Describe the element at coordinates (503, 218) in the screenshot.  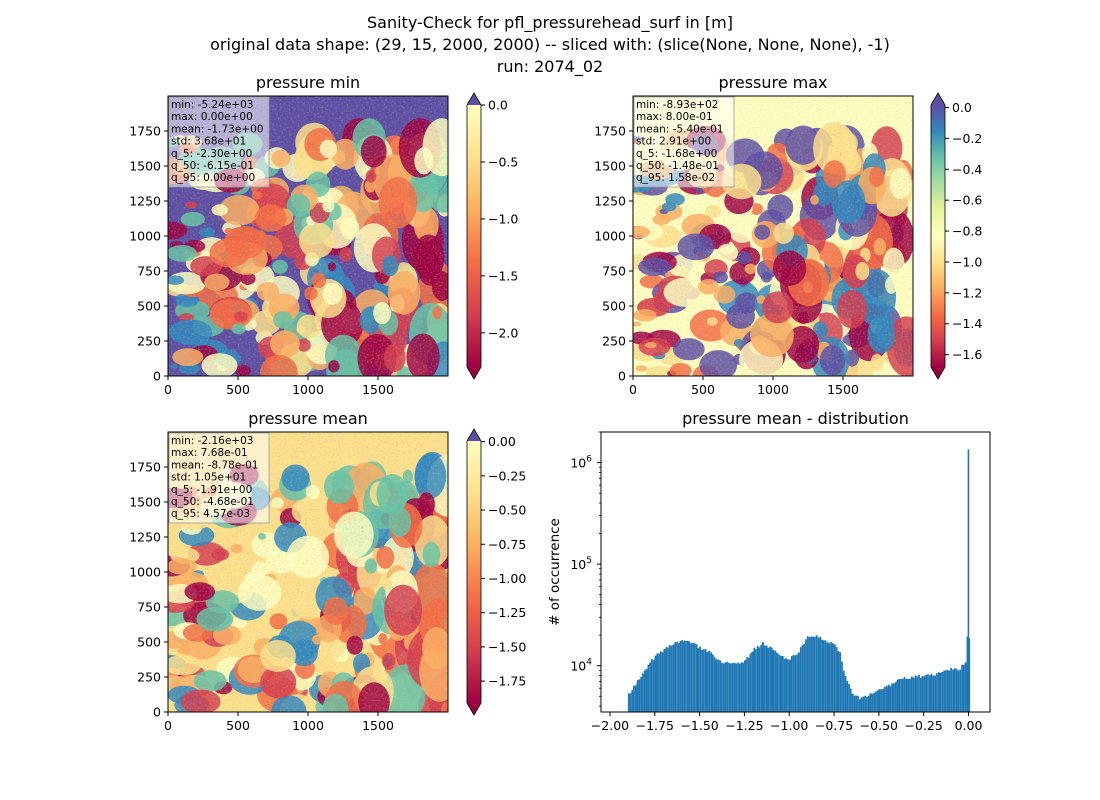
I see `colorbar-tick-label: −1.0` at that location.